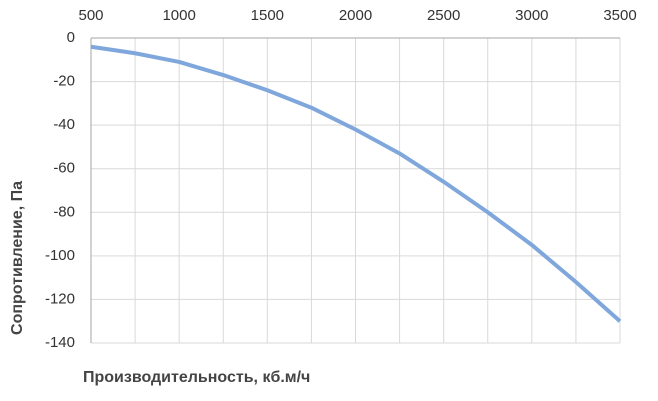 Image resolution: width=658 pixels, height=401 pixels. Describe the element at coordinates (17, 258) in the screenshot. I see `y-axis-title: Сопротивление, Па` at that location.